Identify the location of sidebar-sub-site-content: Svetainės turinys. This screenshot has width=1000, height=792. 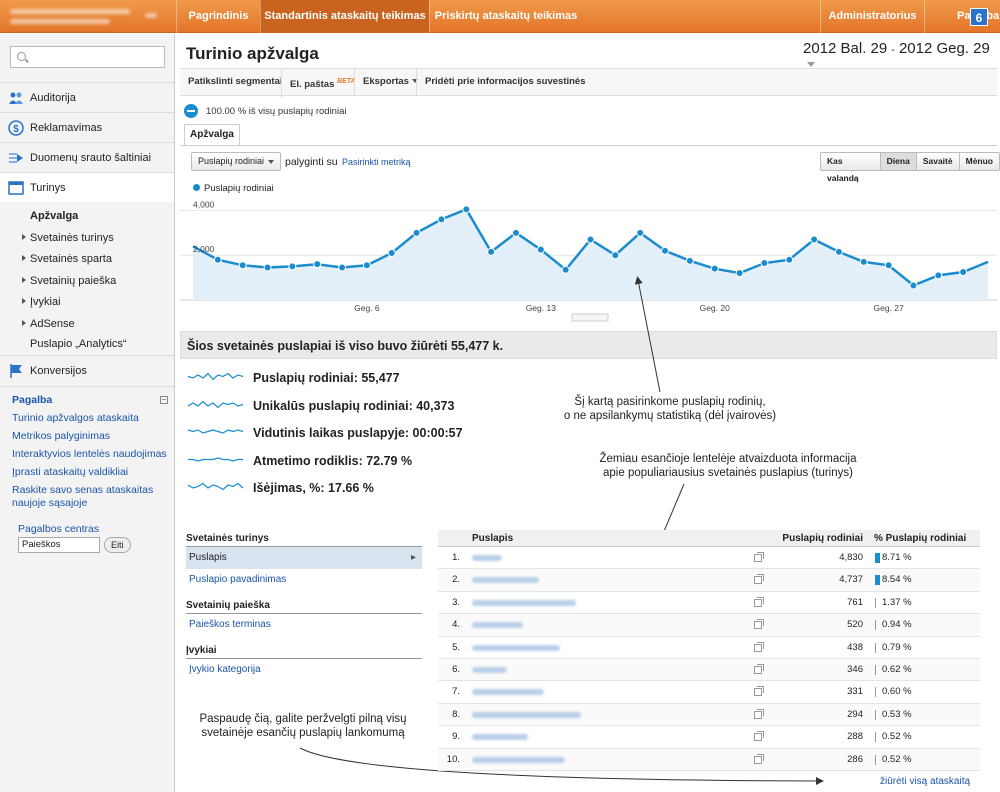
(68, 238).